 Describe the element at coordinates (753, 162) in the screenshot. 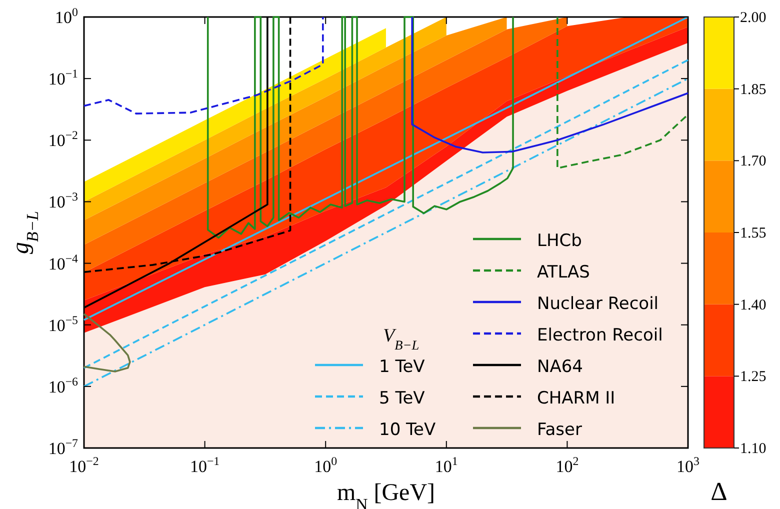

I see `color-bar-label: 1.70` at that location.